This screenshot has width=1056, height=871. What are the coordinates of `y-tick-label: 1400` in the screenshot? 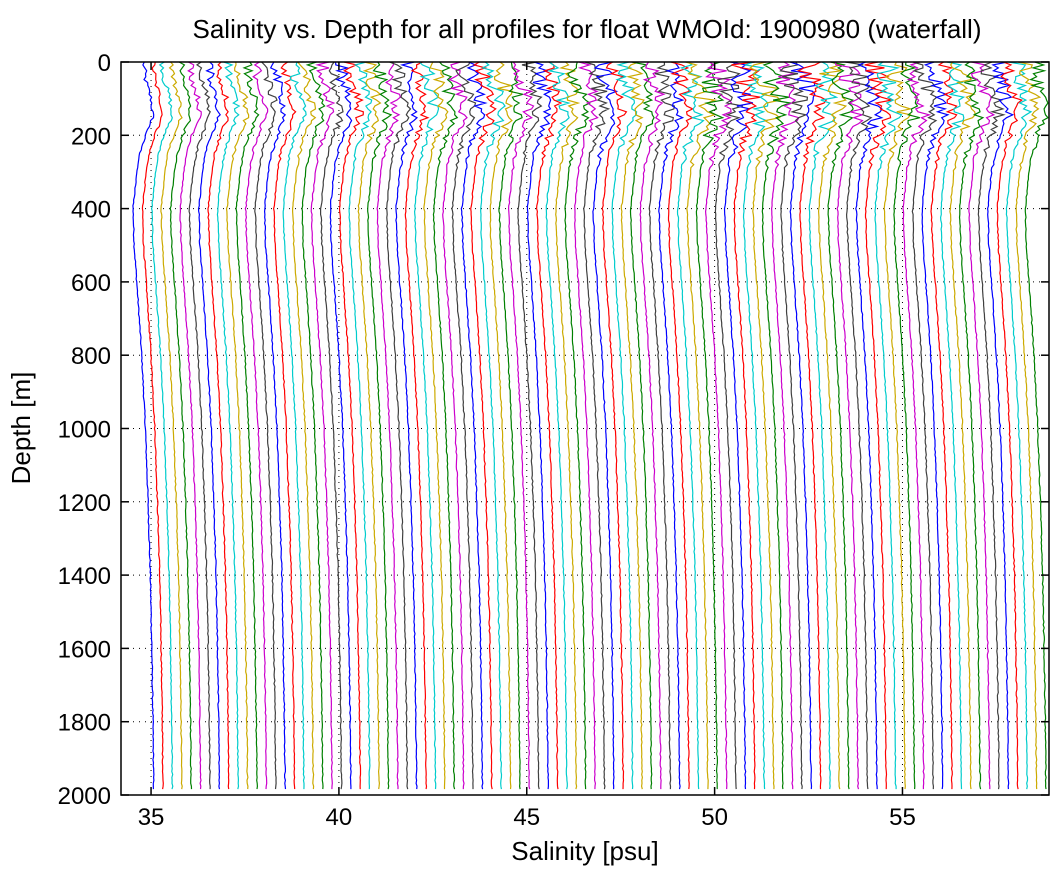 It's located at (84, 576).